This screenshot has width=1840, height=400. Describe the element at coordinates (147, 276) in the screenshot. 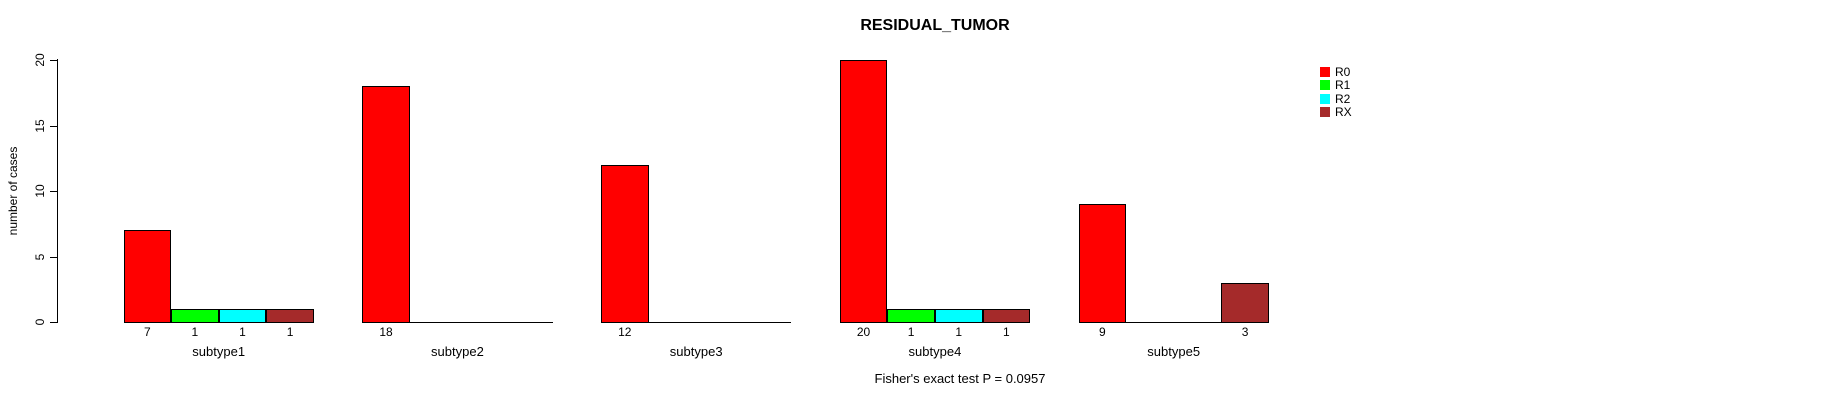

I see `bar-subtype1-R0` at that location.